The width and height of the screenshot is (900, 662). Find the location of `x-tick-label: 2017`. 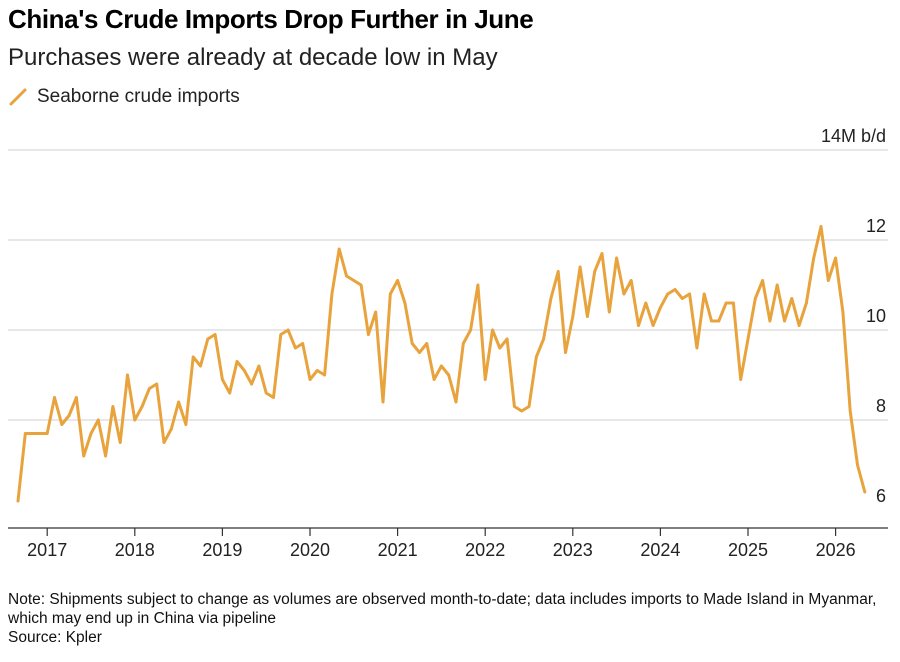

x-tick-label: 2017 is located at coordinates (47, 550).